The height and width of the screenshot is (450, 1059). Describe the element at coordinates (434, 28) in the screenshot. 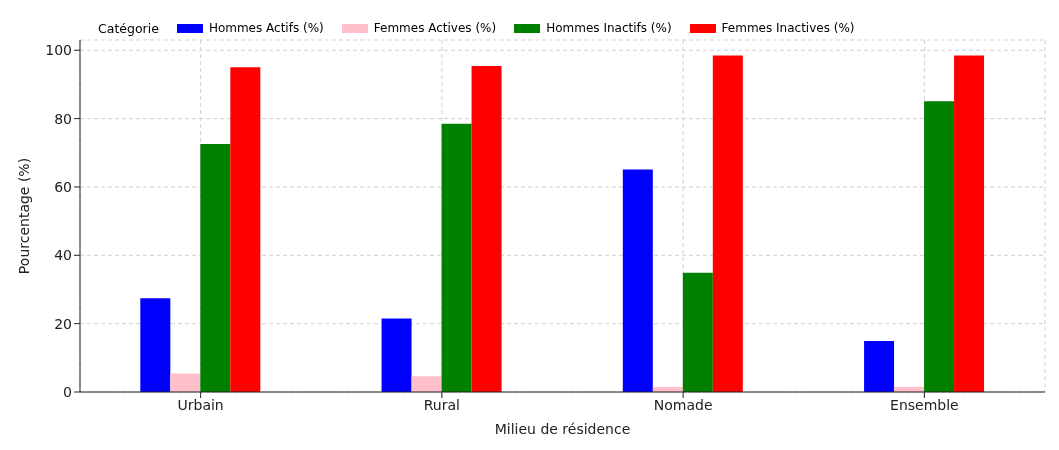

I see `legend-label: Femmes Actives (%)` at that location.